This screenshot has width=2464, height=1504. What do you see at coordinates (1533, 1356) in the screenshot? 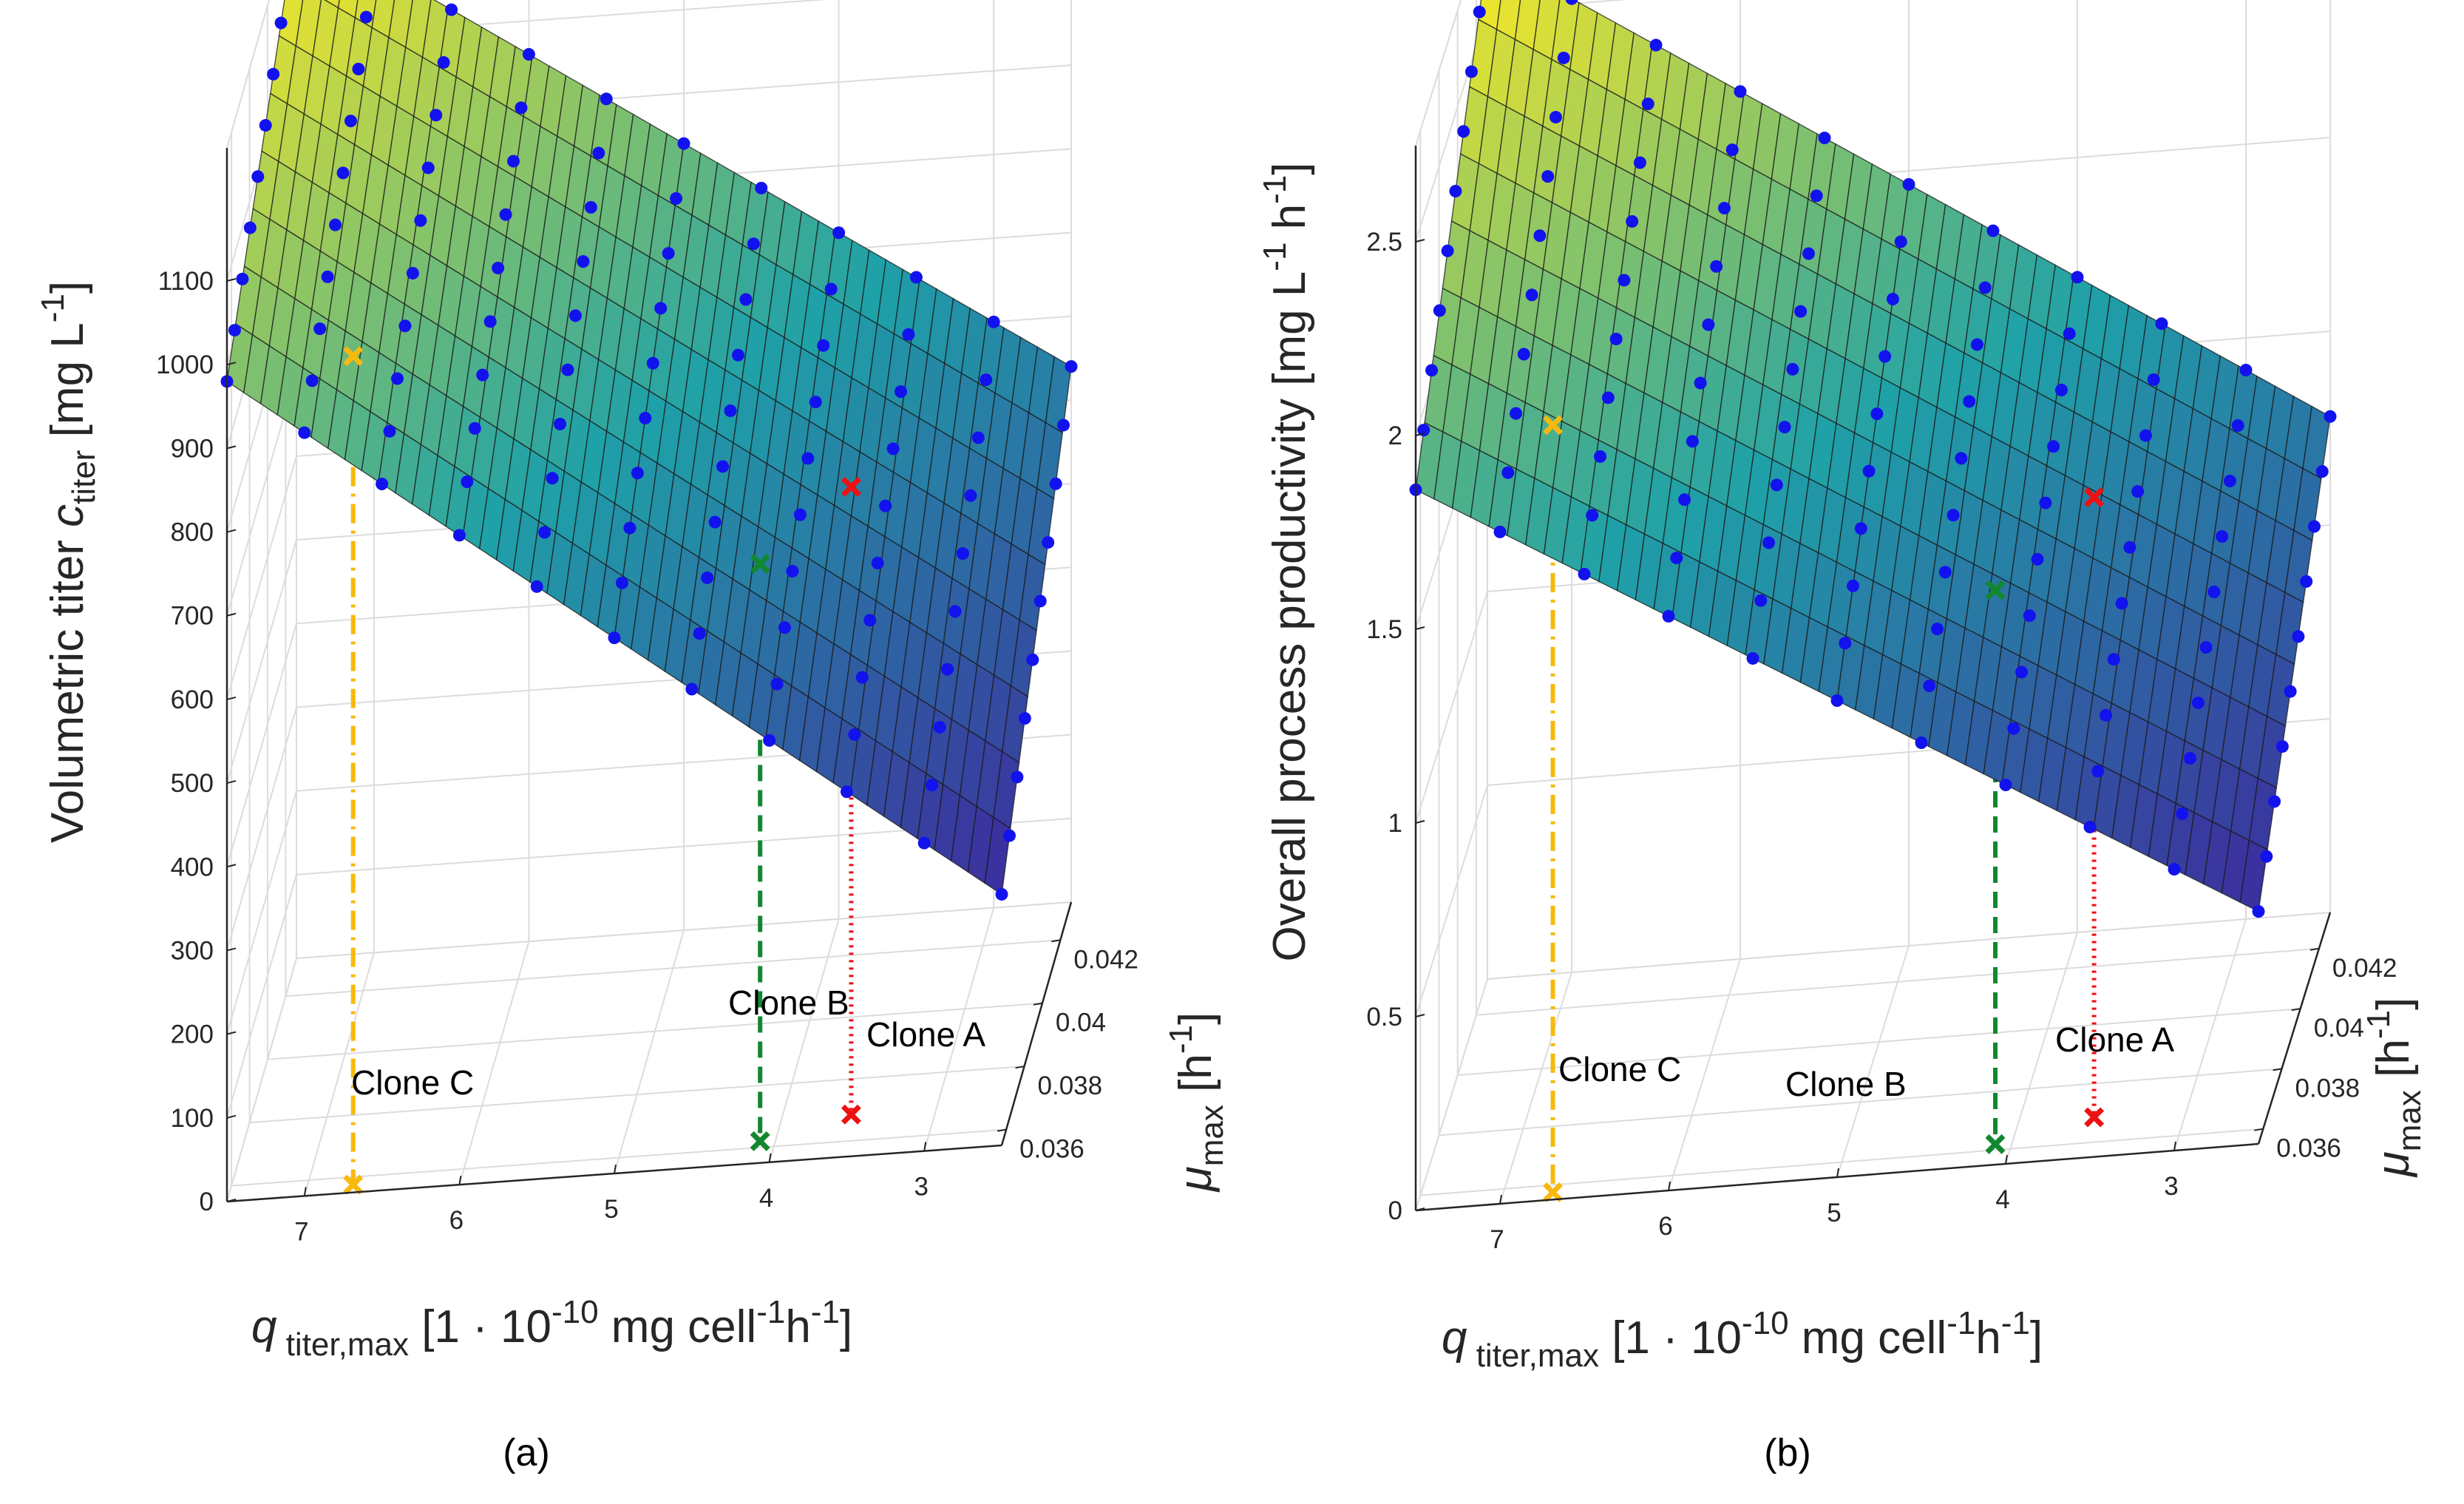
I see `x-label-sub: titer,max` at bounding box center [1533, 1356].